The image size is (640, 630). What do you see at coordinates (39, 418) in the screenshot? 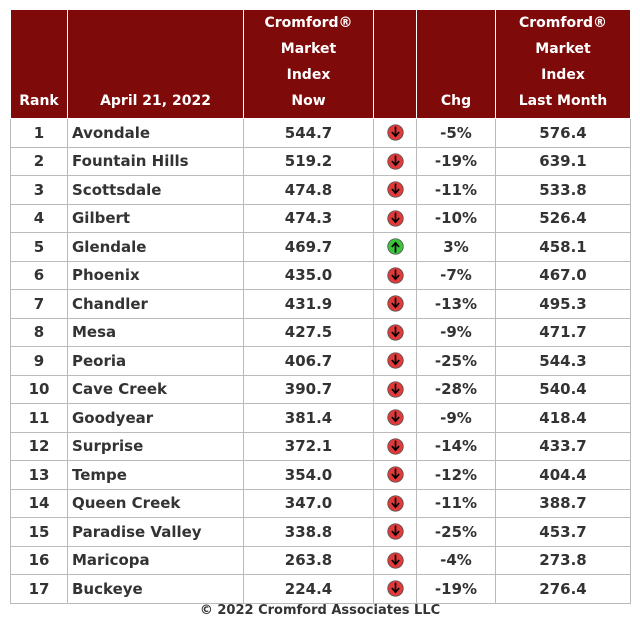
I see `rank-cell: 11` at bounding box center [39, 418].